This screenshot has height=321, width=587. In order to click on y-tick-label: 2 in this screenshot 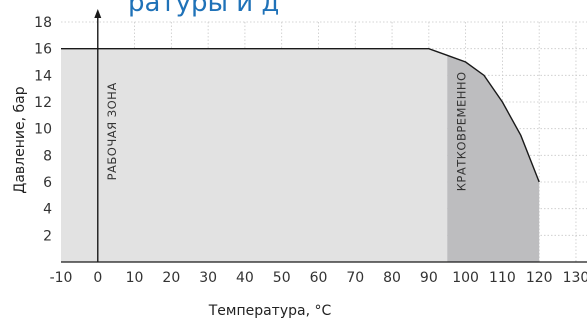, I will do `click(47, 236)`.